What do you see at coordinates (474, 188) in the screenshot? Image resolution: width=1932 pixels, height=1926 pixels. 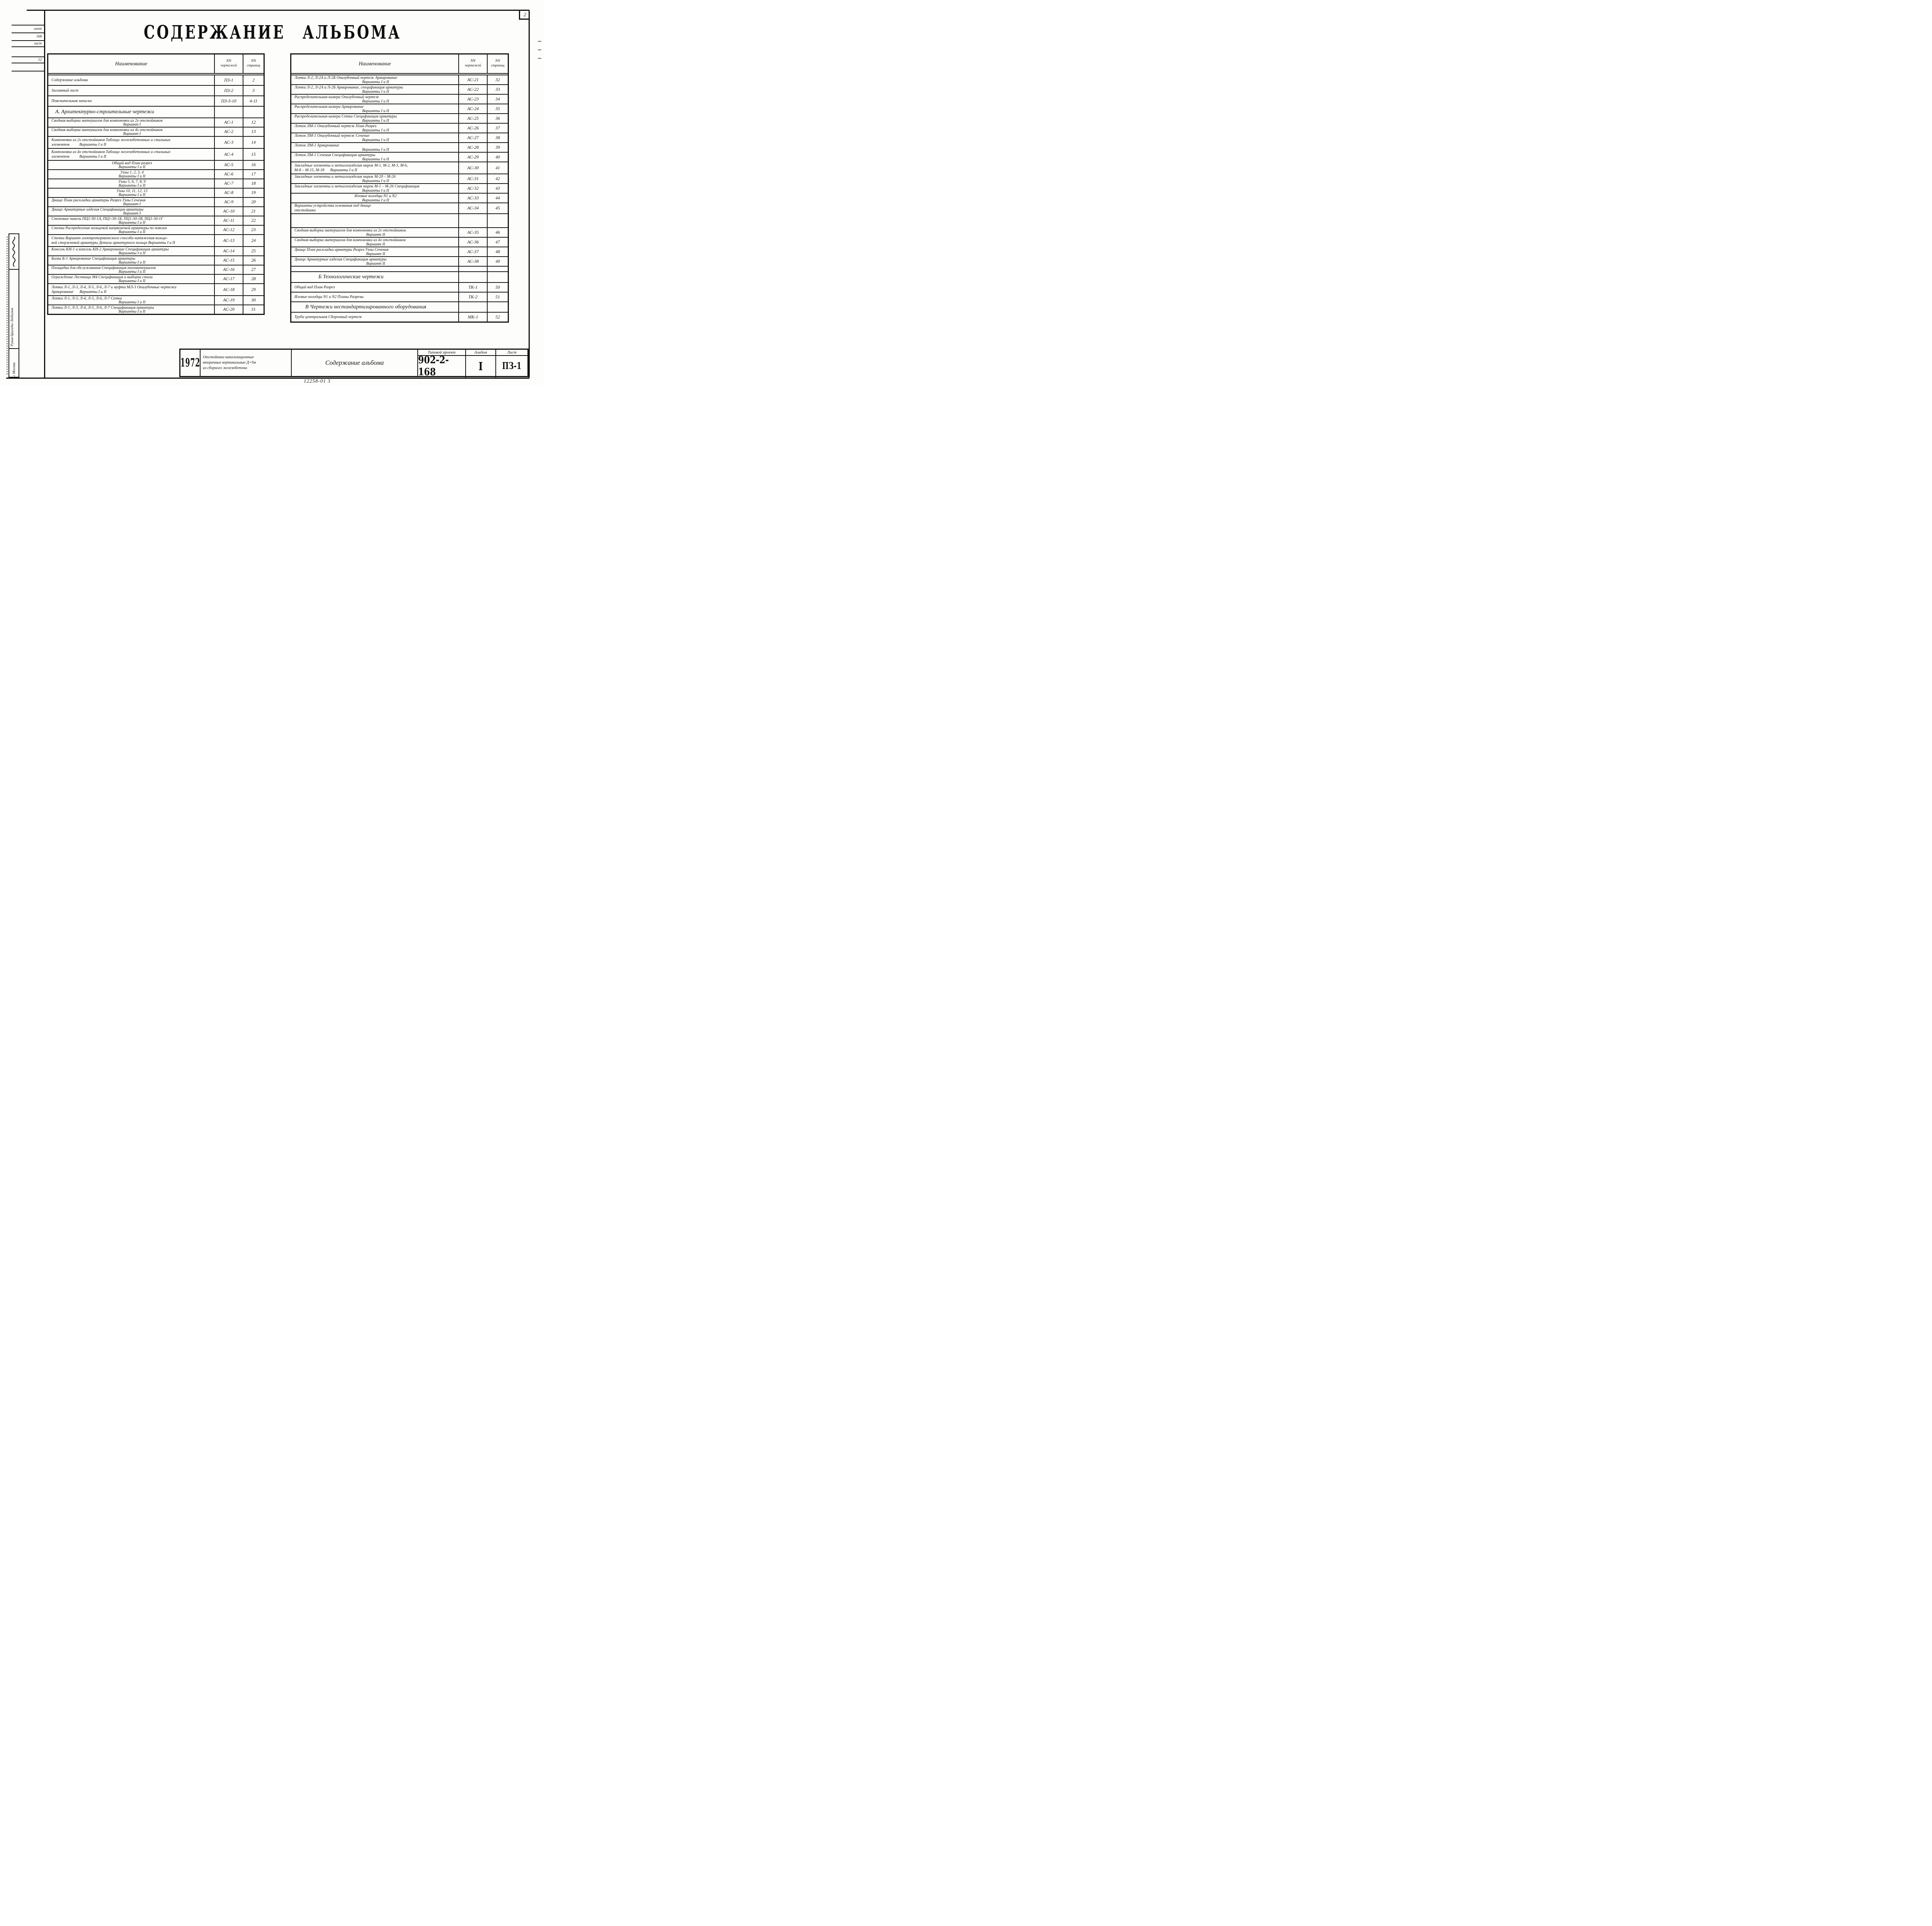 I see `drawing-number: АС-32` at bounding box center [474, 188].